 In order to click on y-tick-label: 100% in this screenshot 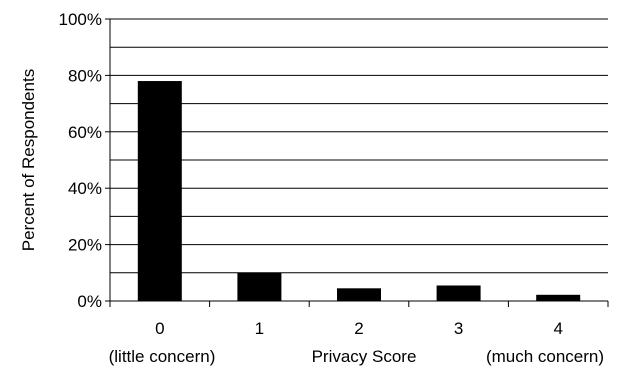, I will do `click(80, 19)`.